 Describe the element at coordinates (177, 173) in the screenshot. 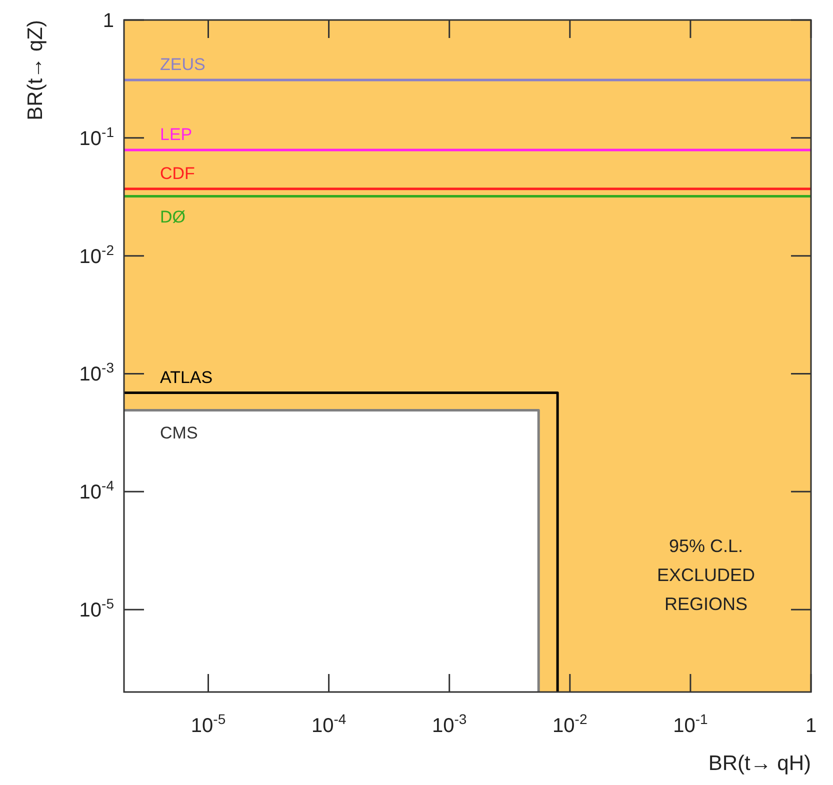

I see `ref-line-label: CDF` at that location.